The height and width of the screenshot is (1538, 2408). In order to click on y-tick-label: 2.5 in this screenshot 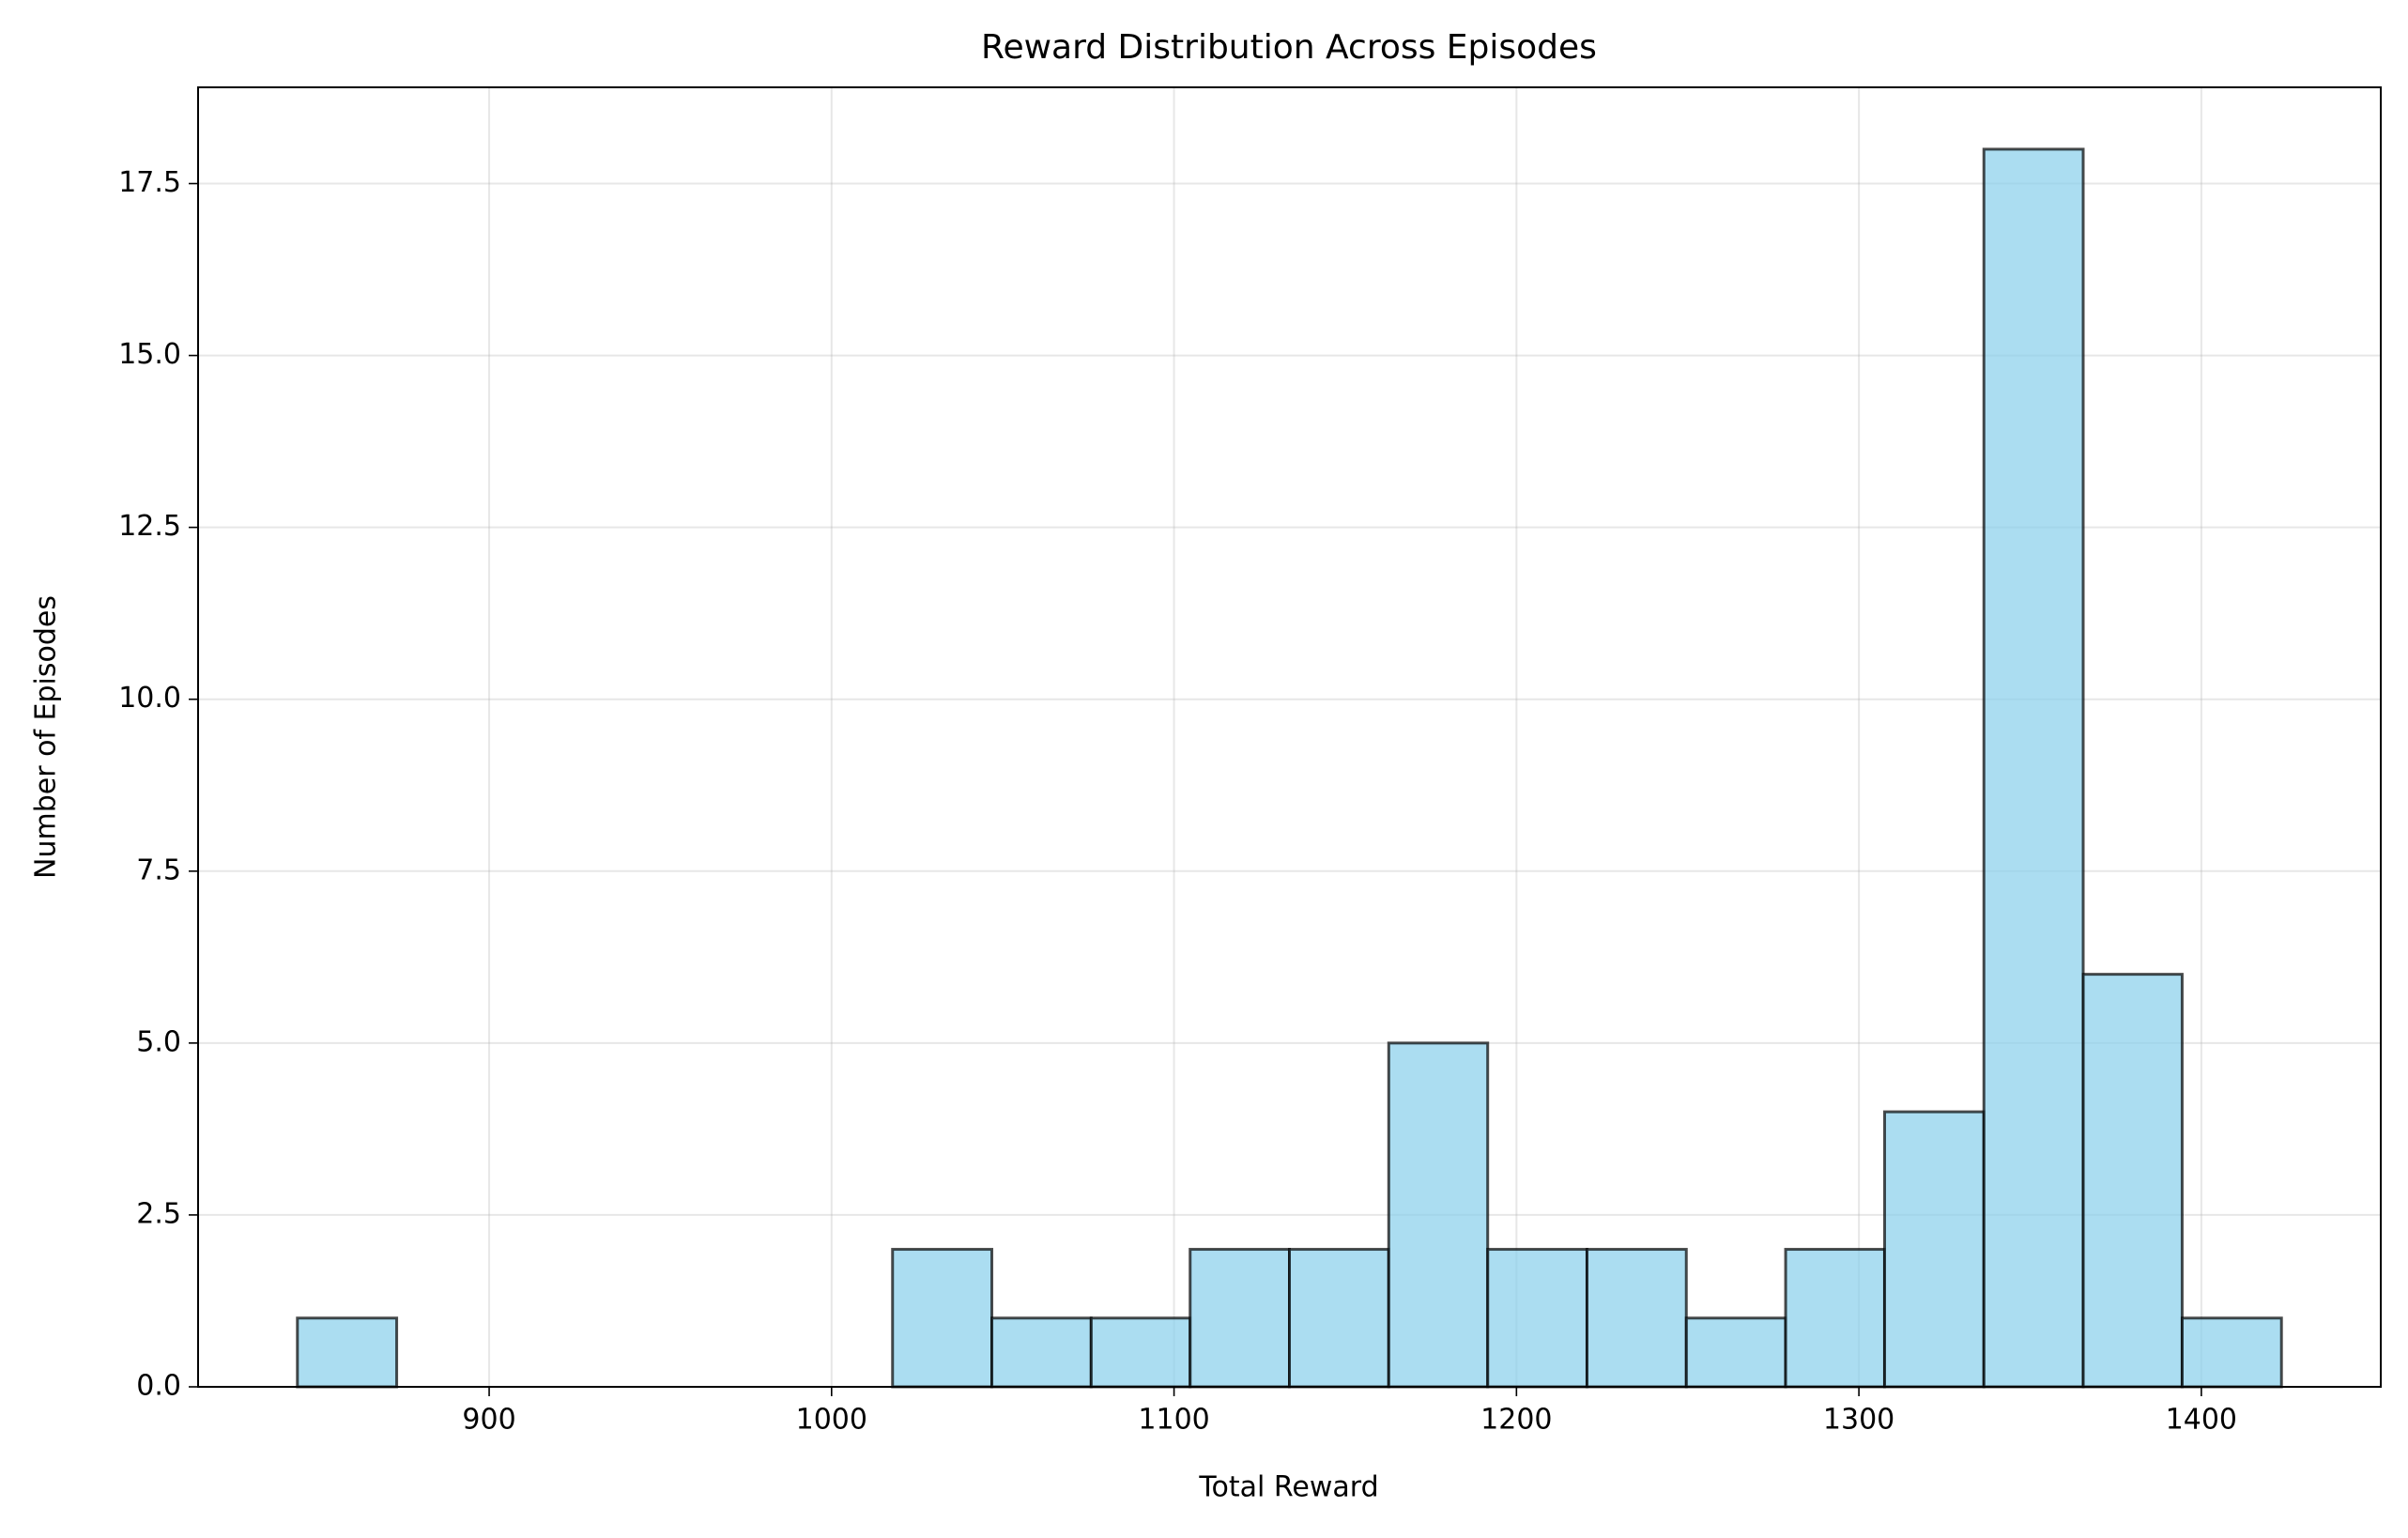, I will do `click(158, 1213)`.